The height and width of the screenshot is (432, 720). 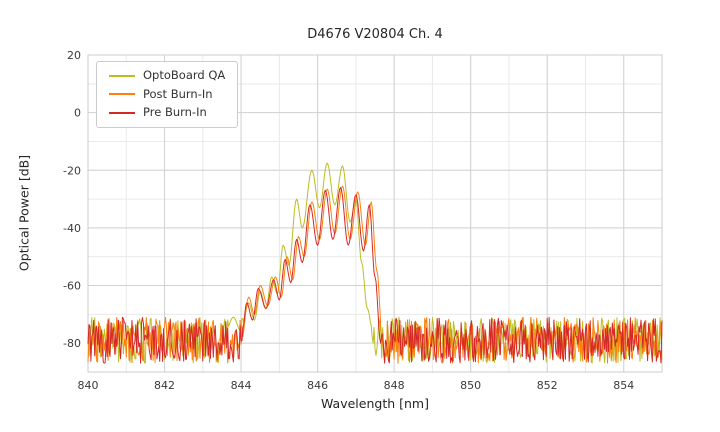 I want to click on y-tick-label: -40, so click(x=72, y=228).